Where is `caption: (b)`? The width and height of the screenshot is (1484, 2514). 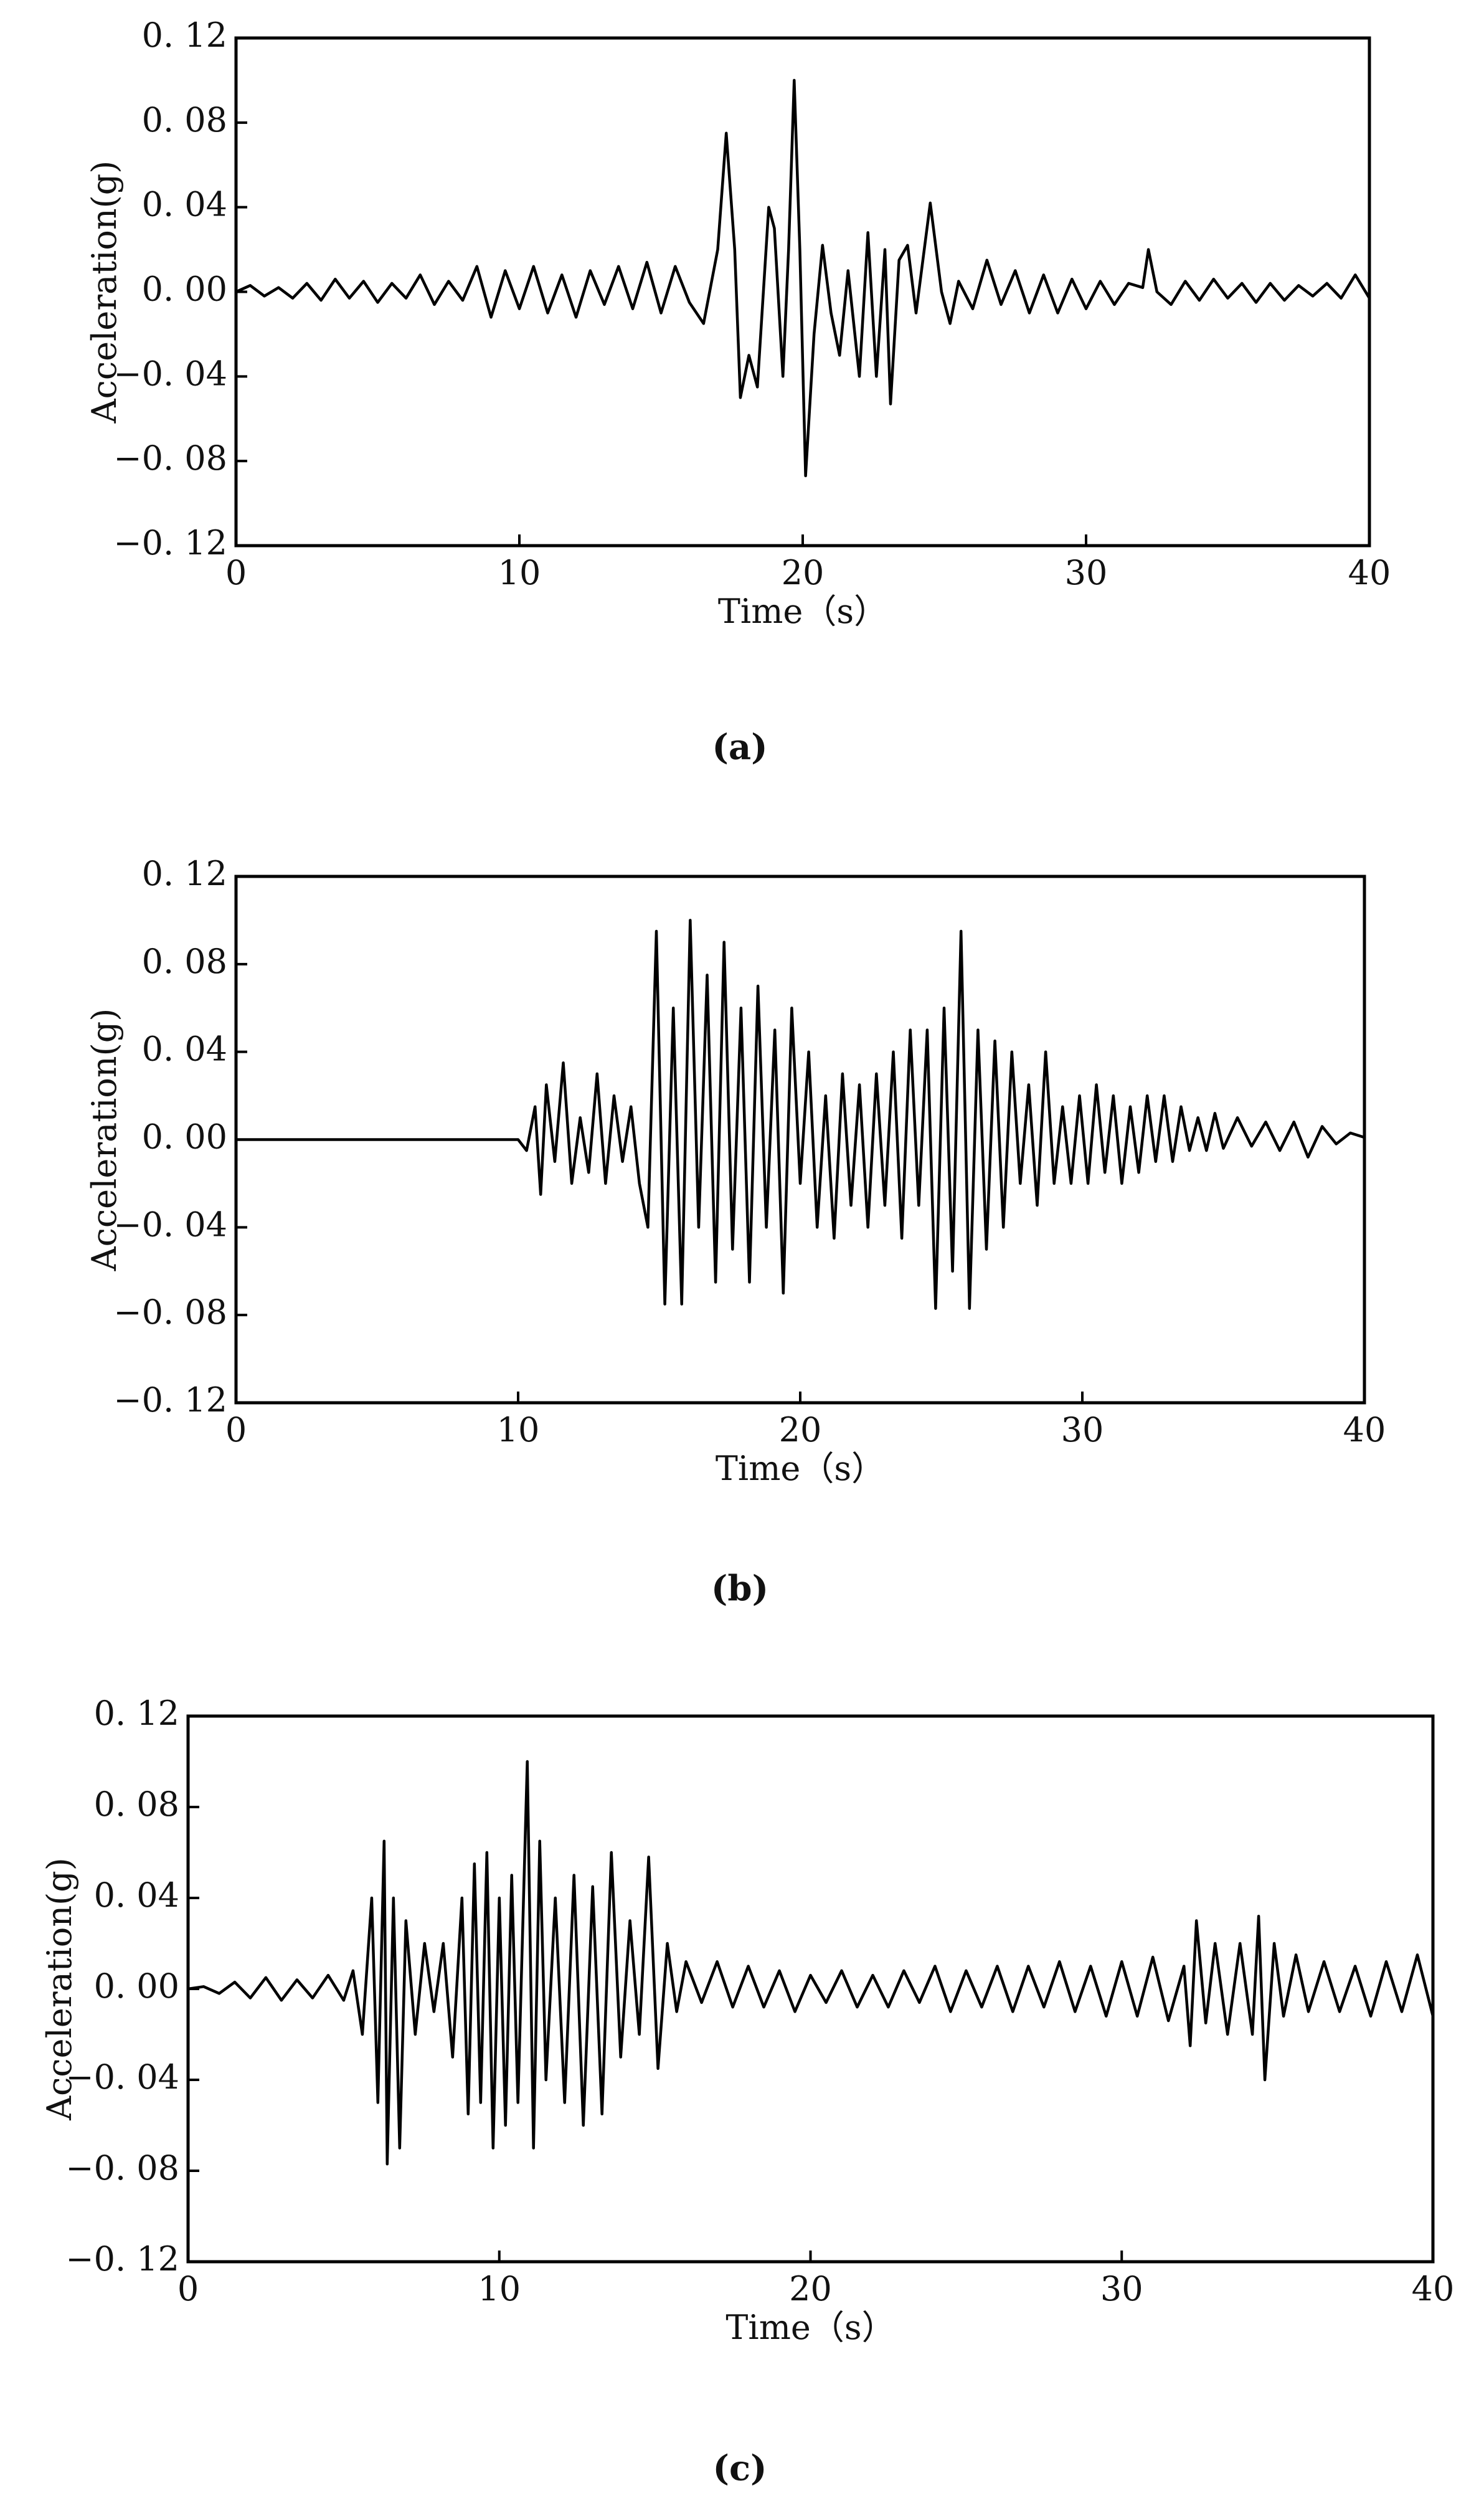
caption: (b) is located at coordinates (739, 1589).